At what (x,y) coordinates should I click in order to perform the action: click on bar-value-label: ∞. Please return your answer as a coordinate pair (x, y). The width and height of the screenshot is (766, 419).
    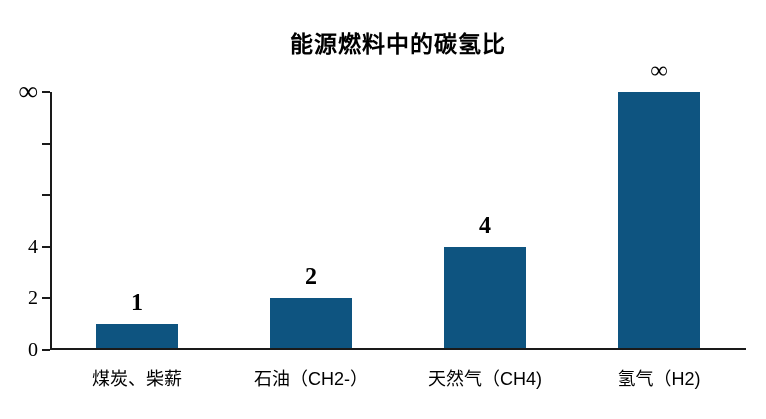
    Looking at the image, I should click on (659, 71).